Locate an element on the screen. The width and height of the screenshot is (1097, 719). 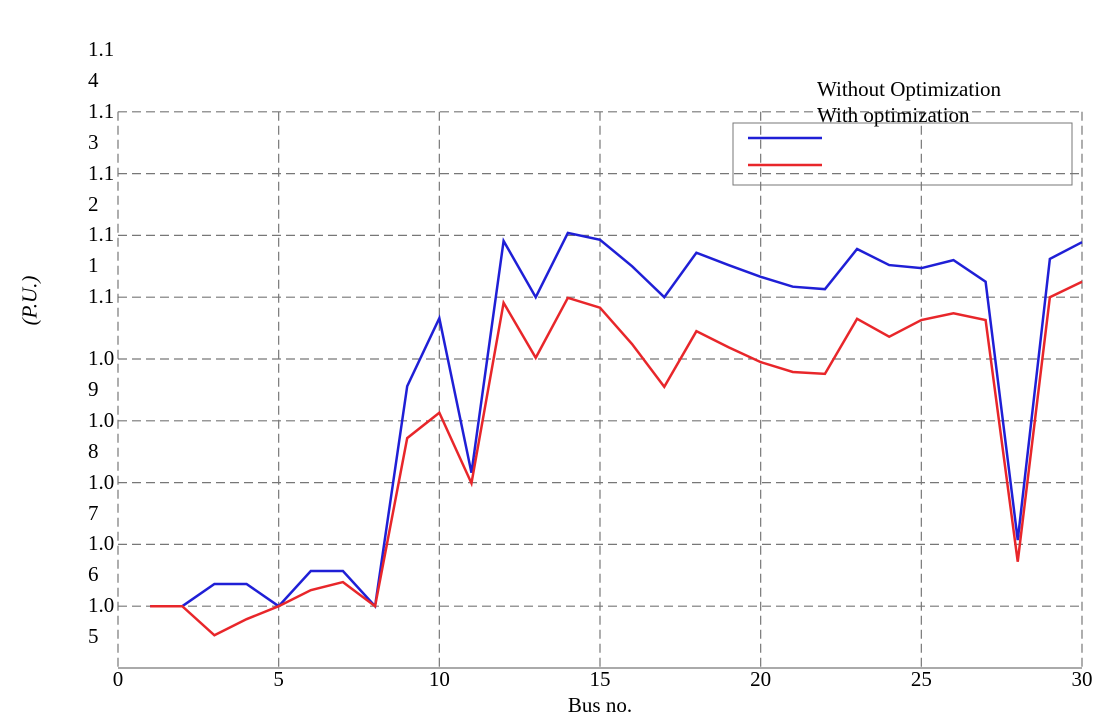
y-tick-label: 1.14 is located at coordinates (101, 64).